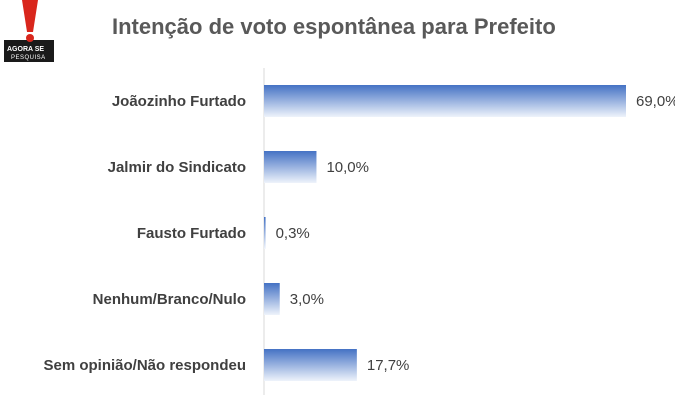 This screenshot has width=675, height=404. Describe the element at coordinates (179, 101) in the screenshot. I see `category-label-1: Joãozinho Furtado` at that location.